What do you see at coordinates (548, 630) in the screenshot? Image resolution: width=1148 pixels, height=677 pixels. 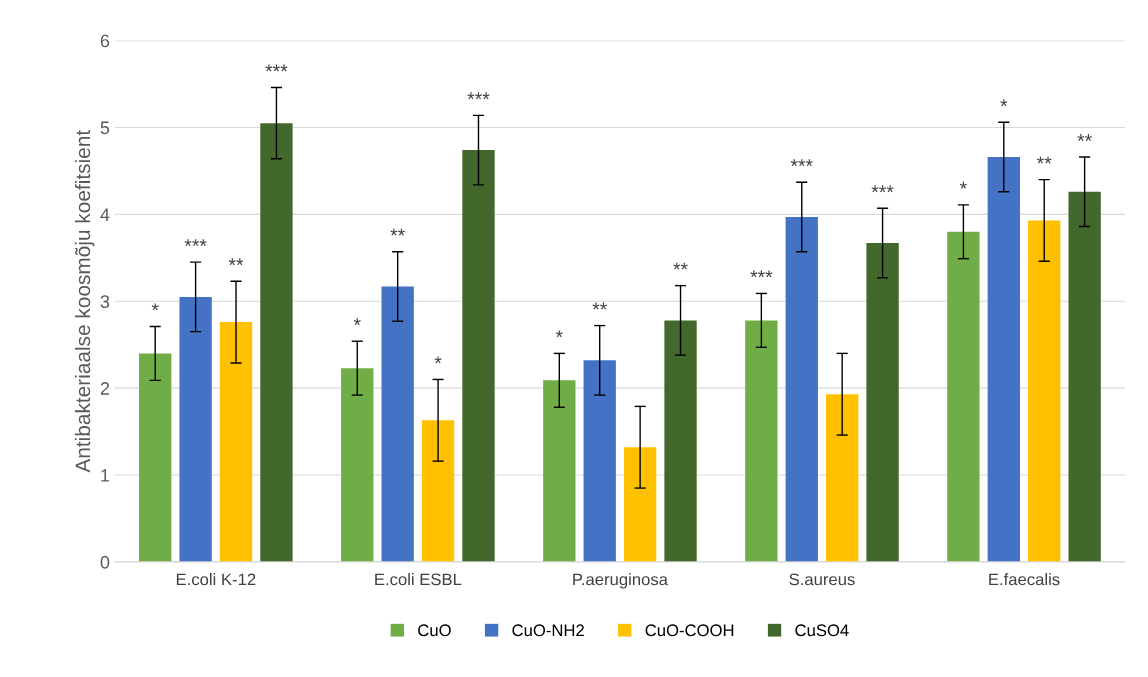 I see `legend-label: CuO-NH2` at bounding box center [548, 630].